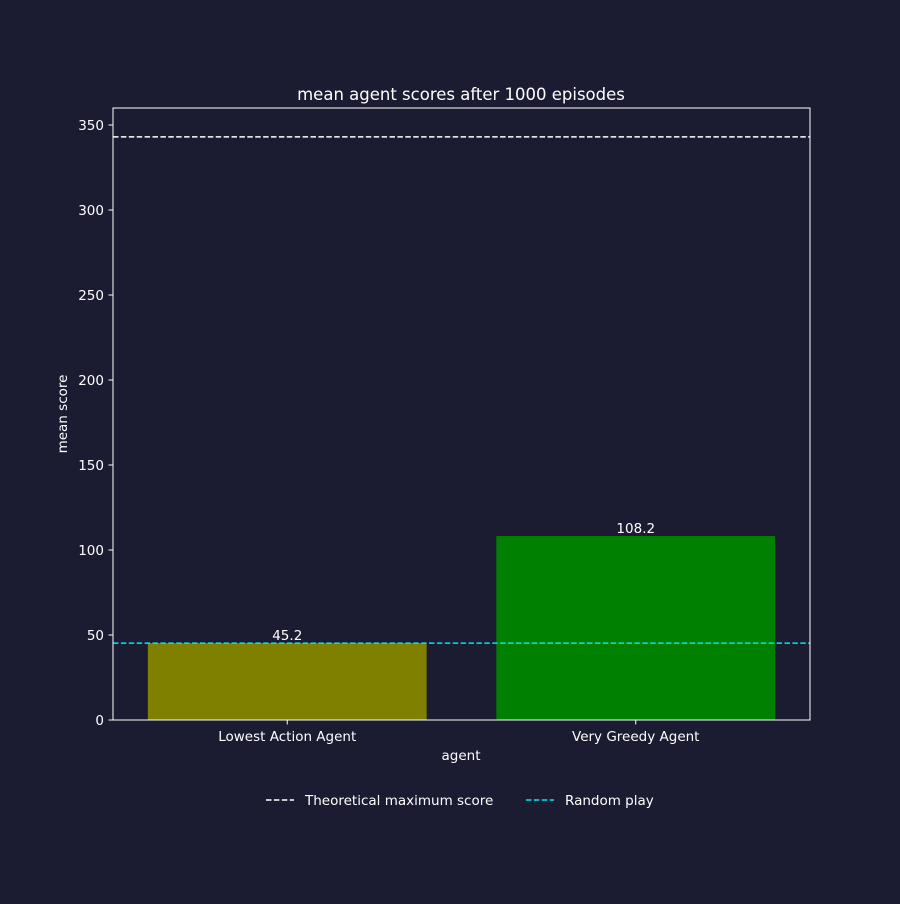 The width and height of the screenshot is (900, 904). What do you see at coordinates (287, 636) in the screenshot?
I see `data-label-0: 45.2` at bounding box center [287, 636].